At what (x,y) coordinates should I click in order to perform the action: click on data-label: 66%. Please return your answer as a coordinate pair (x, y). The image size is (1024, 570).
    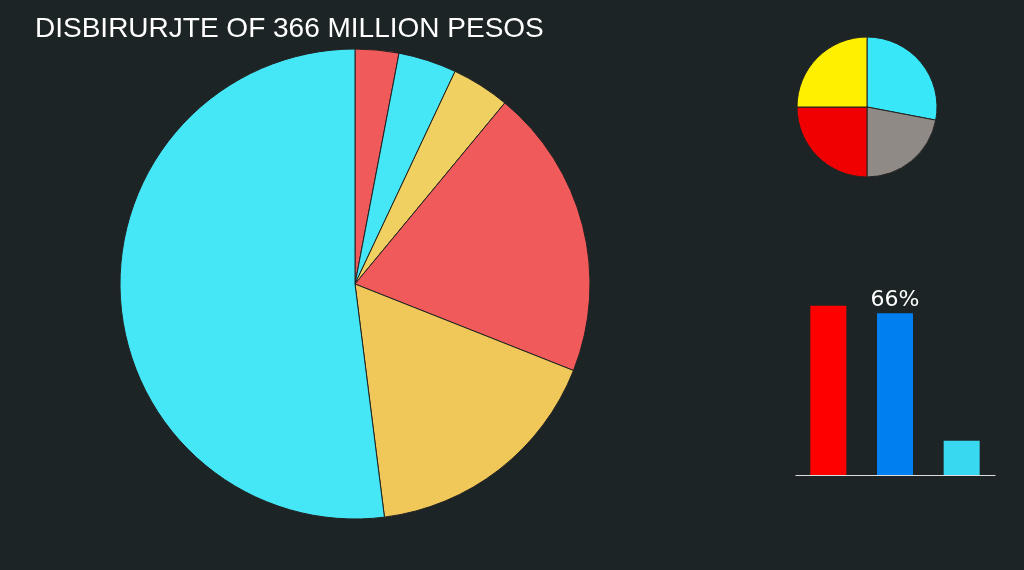
    Looking at the image, I should click on (895, 299).